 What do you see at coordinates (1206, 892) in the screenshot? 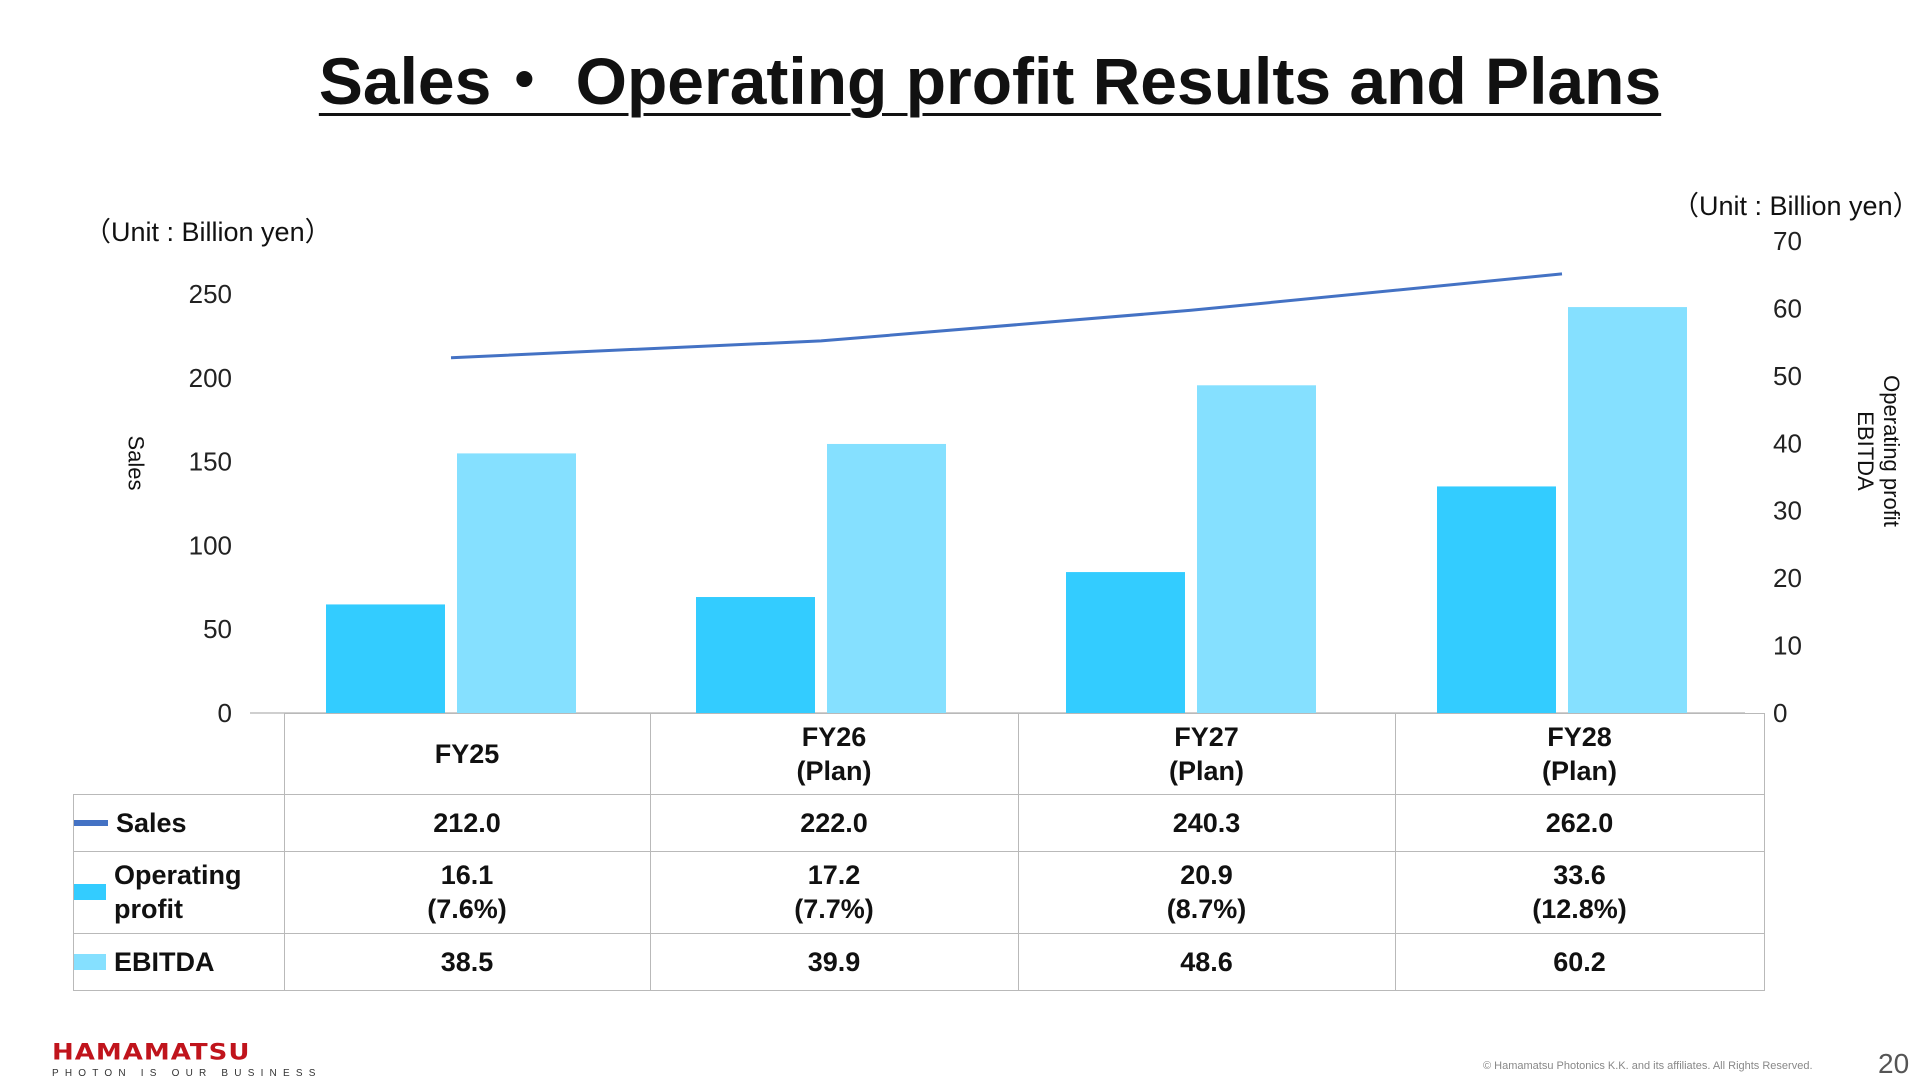
I see `table-cell: 20.9 (8.7%)` at bounding box center [1206, 892].